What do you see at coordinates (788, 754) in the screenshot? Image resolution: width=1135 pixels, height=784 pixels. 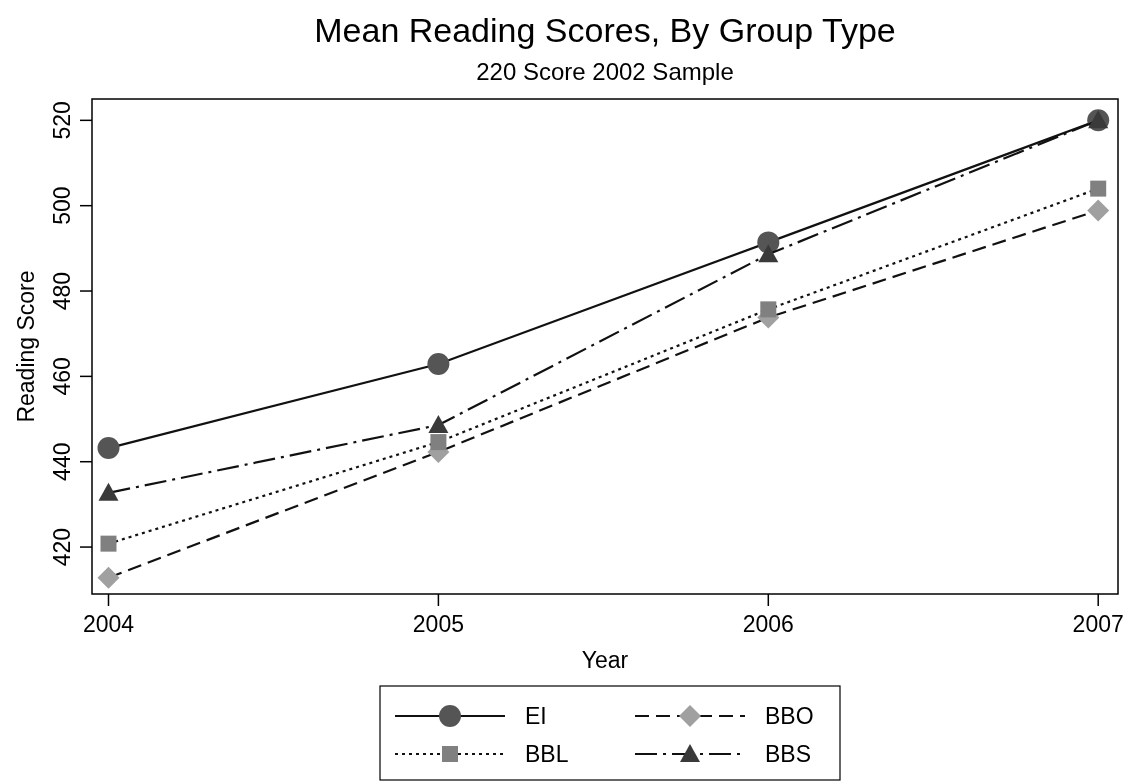 I see `legend-label: BBS` at bounding box center [788, 754].